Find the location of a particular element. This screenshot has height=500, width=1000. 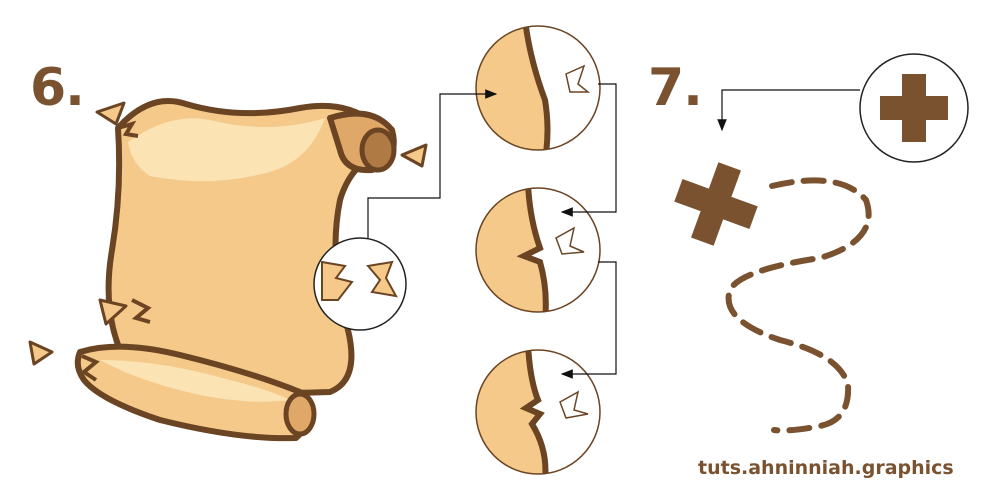

plus-icon is located at coordinates (914, 108).